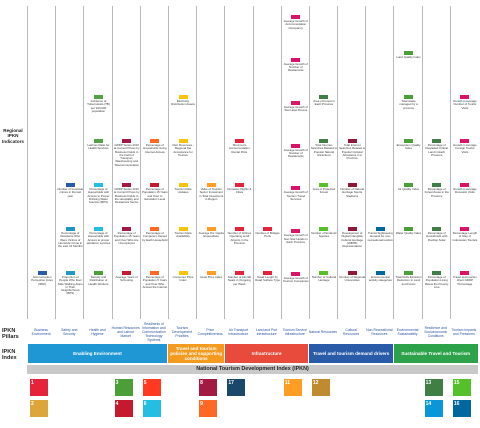 The height and width of the screenshot is (428, 480). I want to click on indicator-text: Average Per Capita Expenditure, so click(211, 235).